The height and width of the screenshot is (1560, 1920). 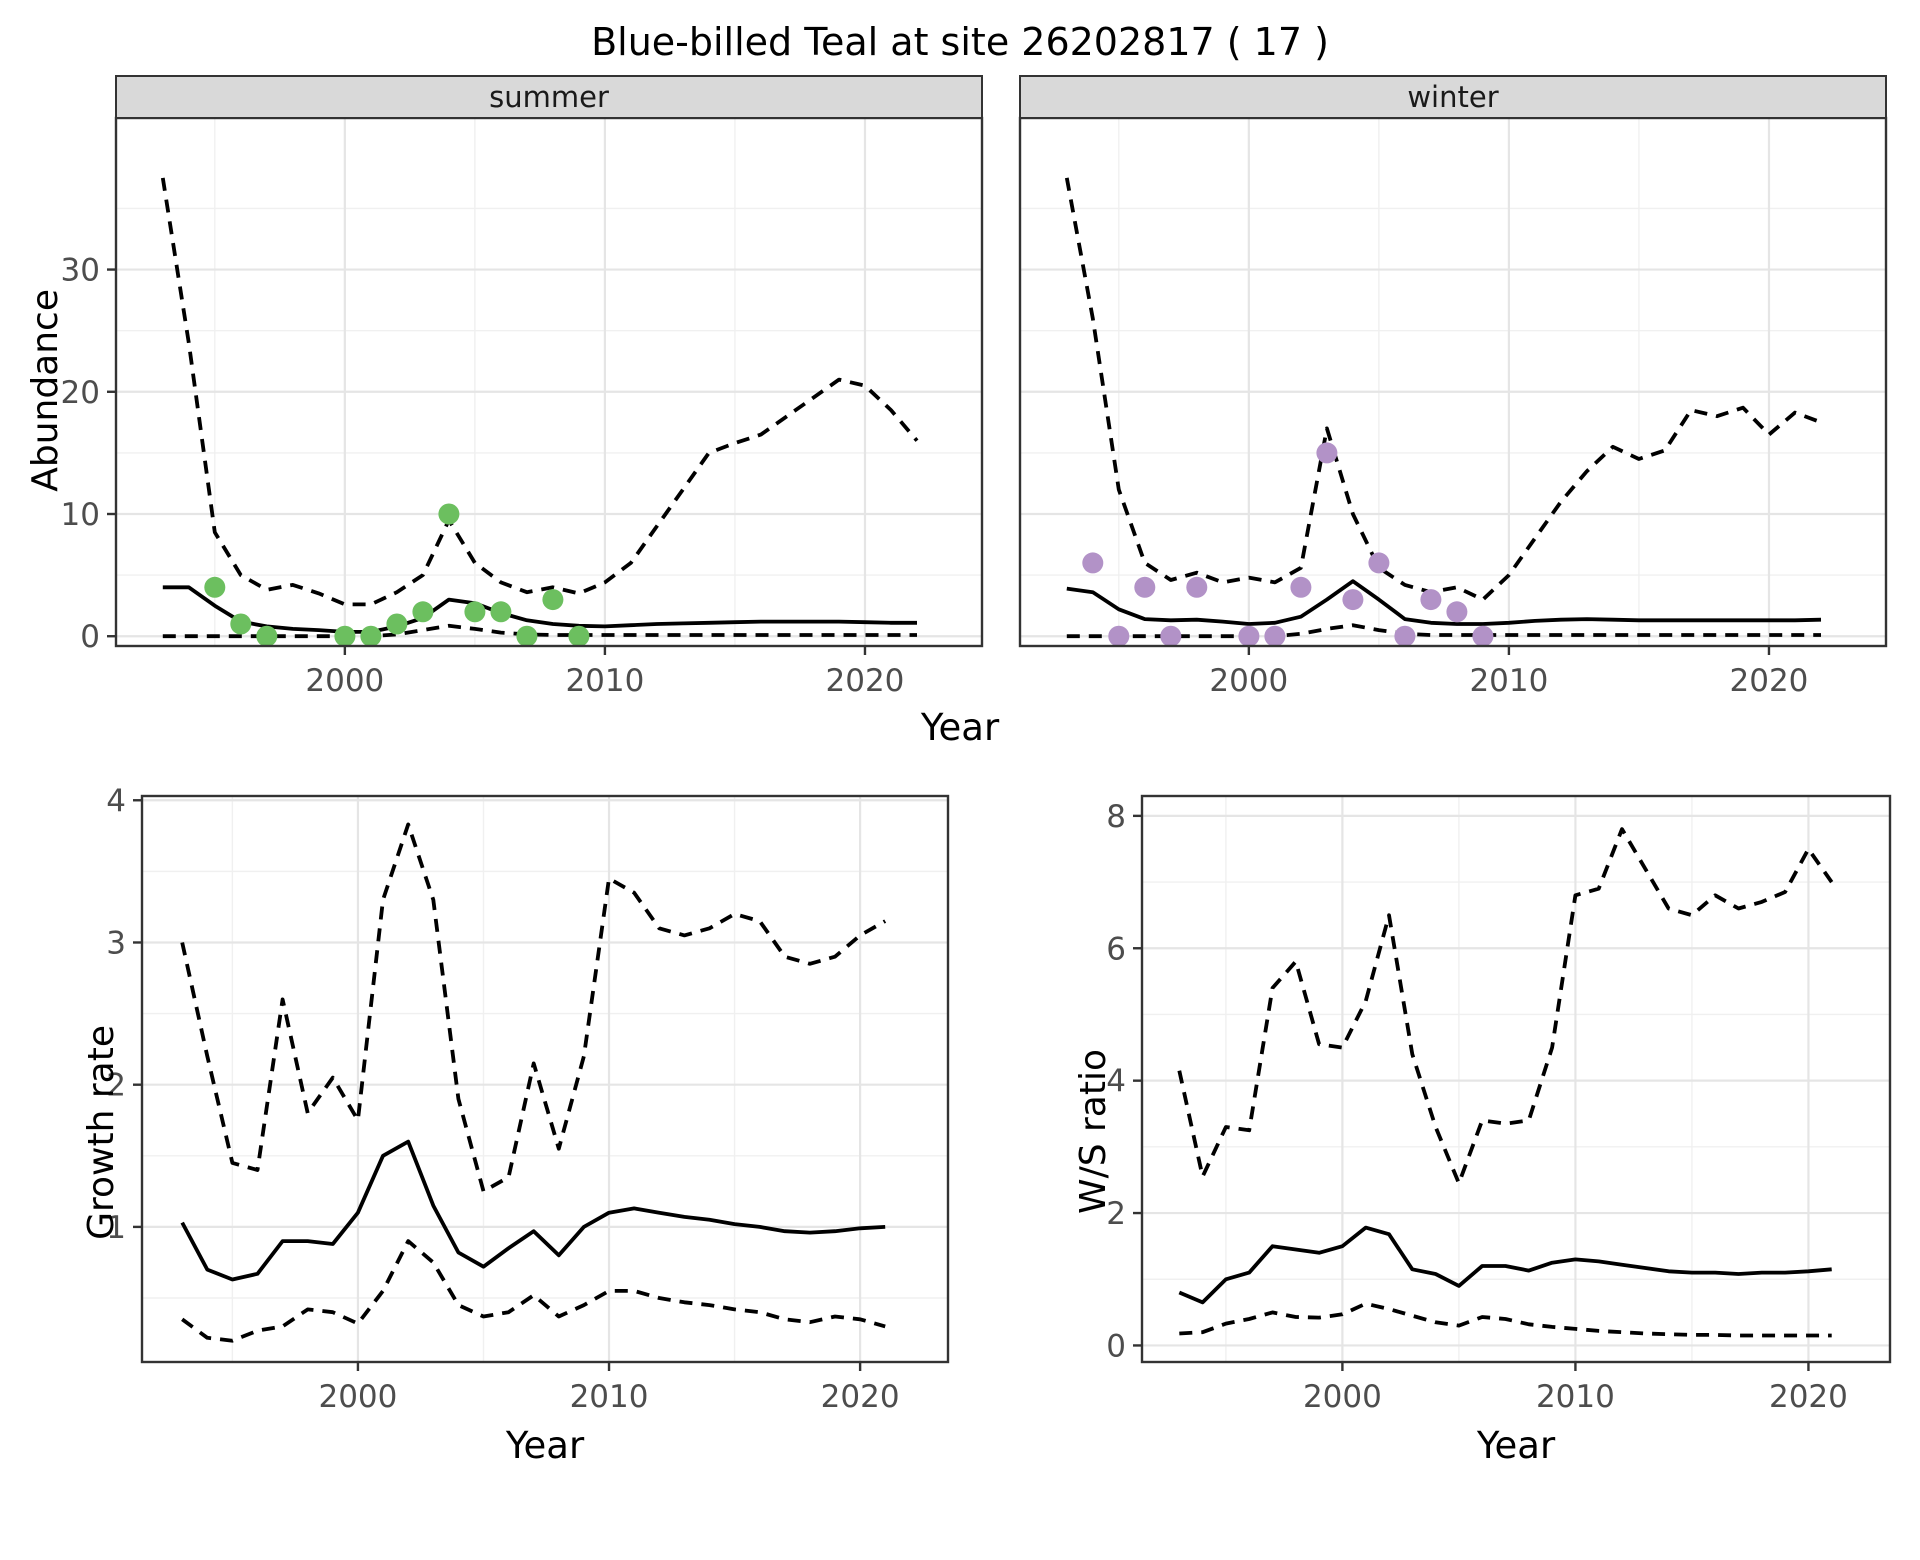 I want to click on svg-text: 6, so click(x=1116, y=949).